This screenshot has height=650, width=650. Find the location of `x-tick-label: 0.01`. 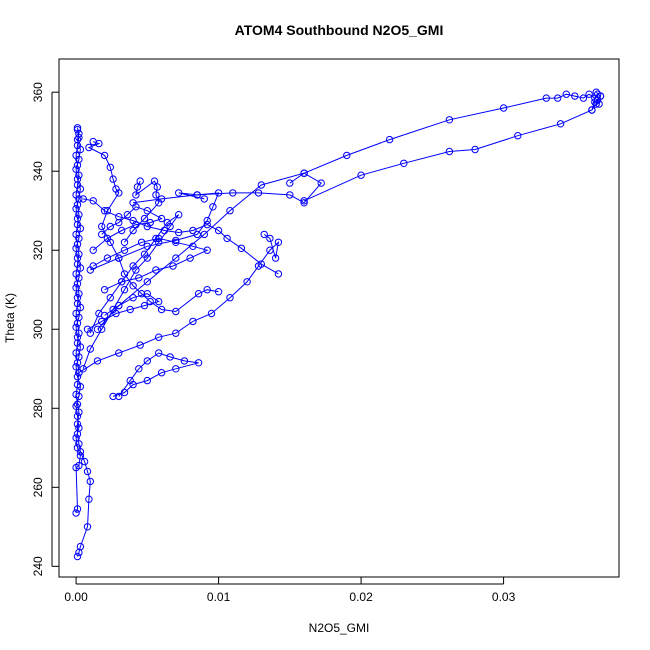

x-tick-label: 0.01 is located at coordinates (219, 597).